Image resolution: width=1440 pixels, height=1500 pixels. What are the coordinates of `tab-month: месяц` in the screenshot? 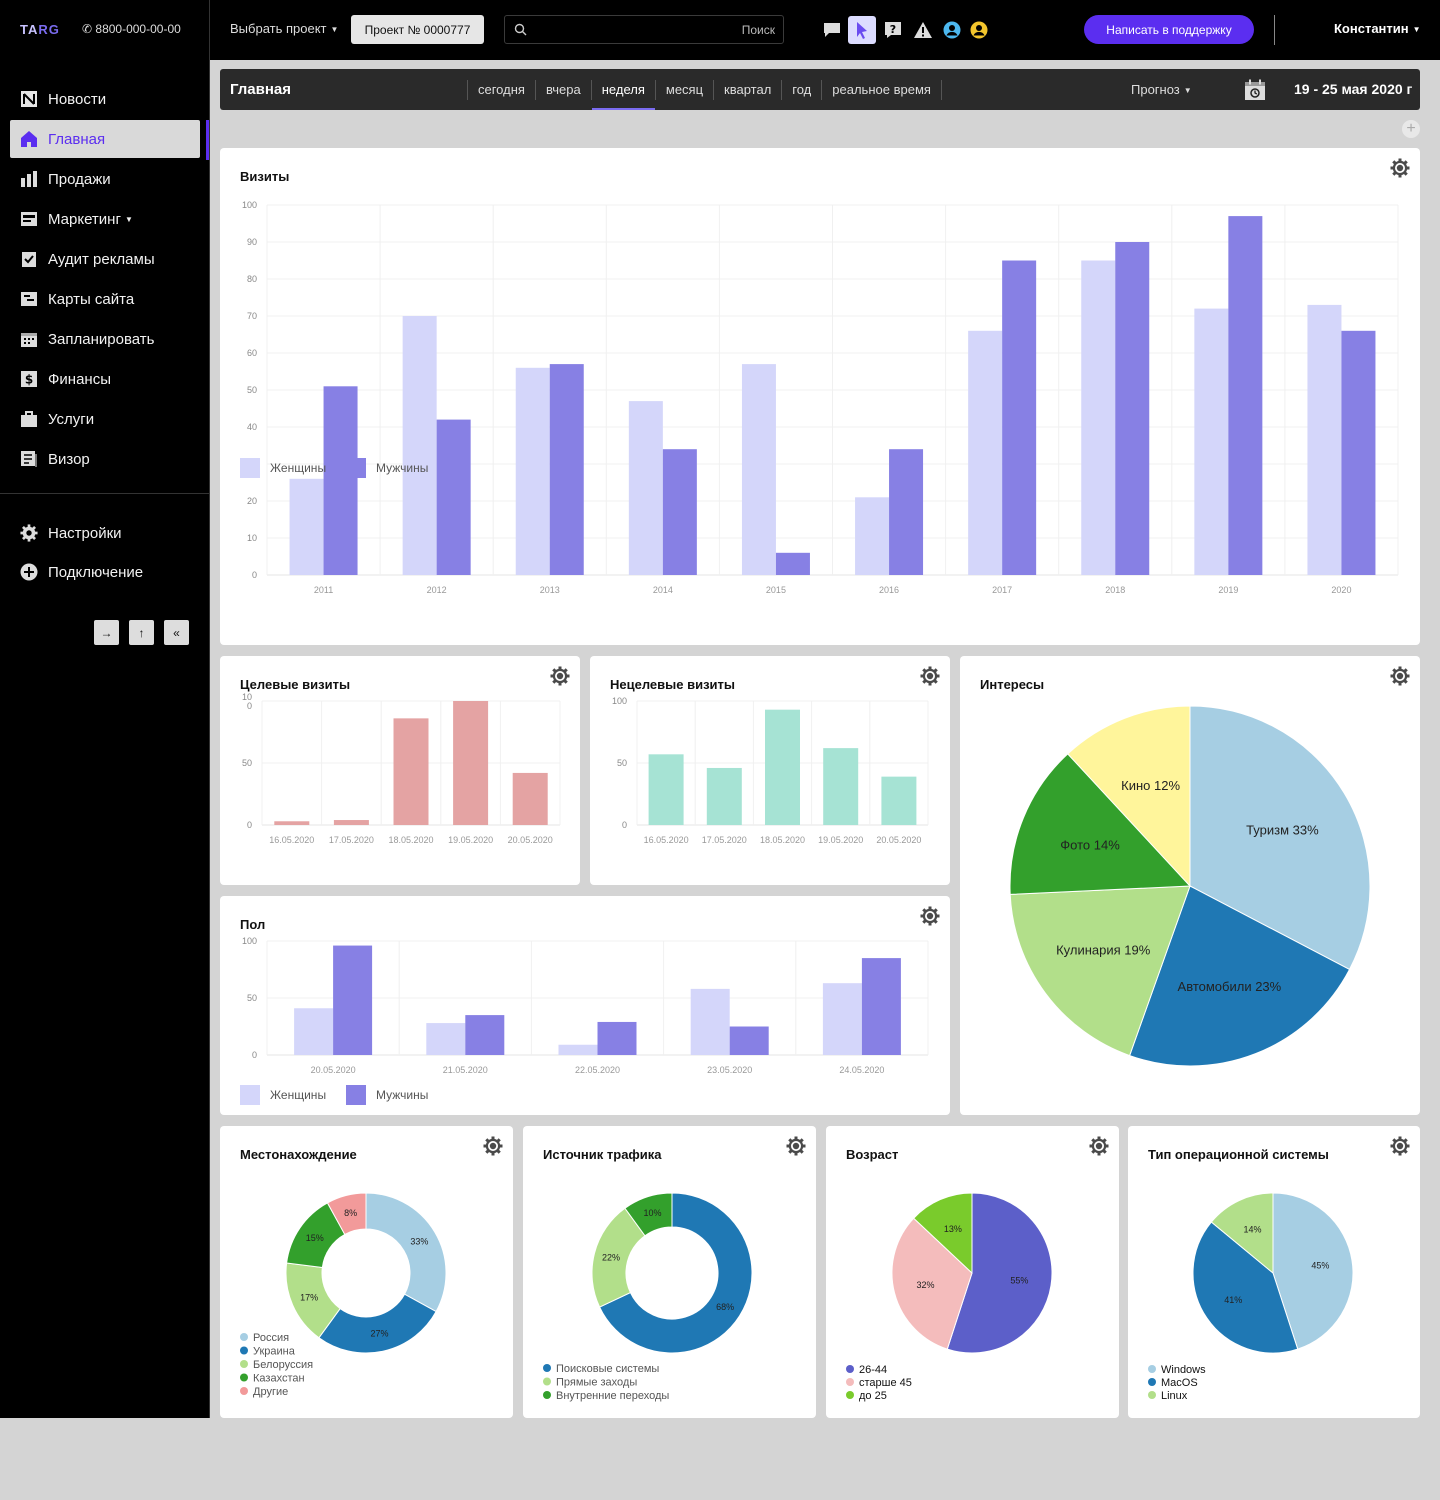 It's located at (684, 89).